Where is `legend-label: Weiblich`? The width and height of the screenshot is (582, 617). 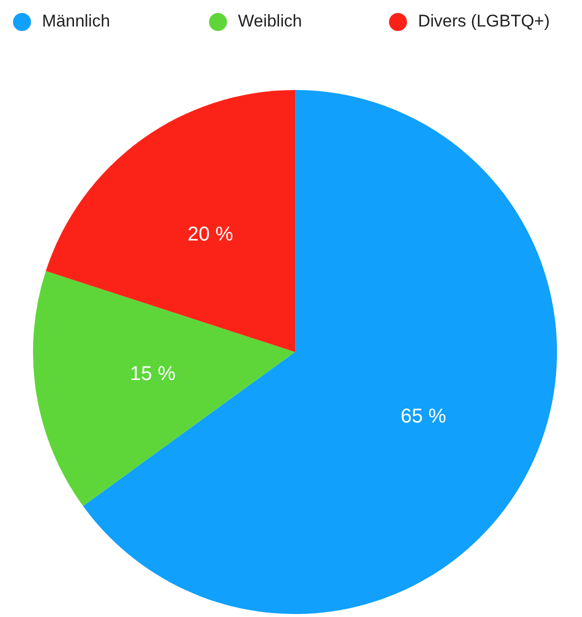 legend-label: Weiblich is located at coordinates (270, 20).